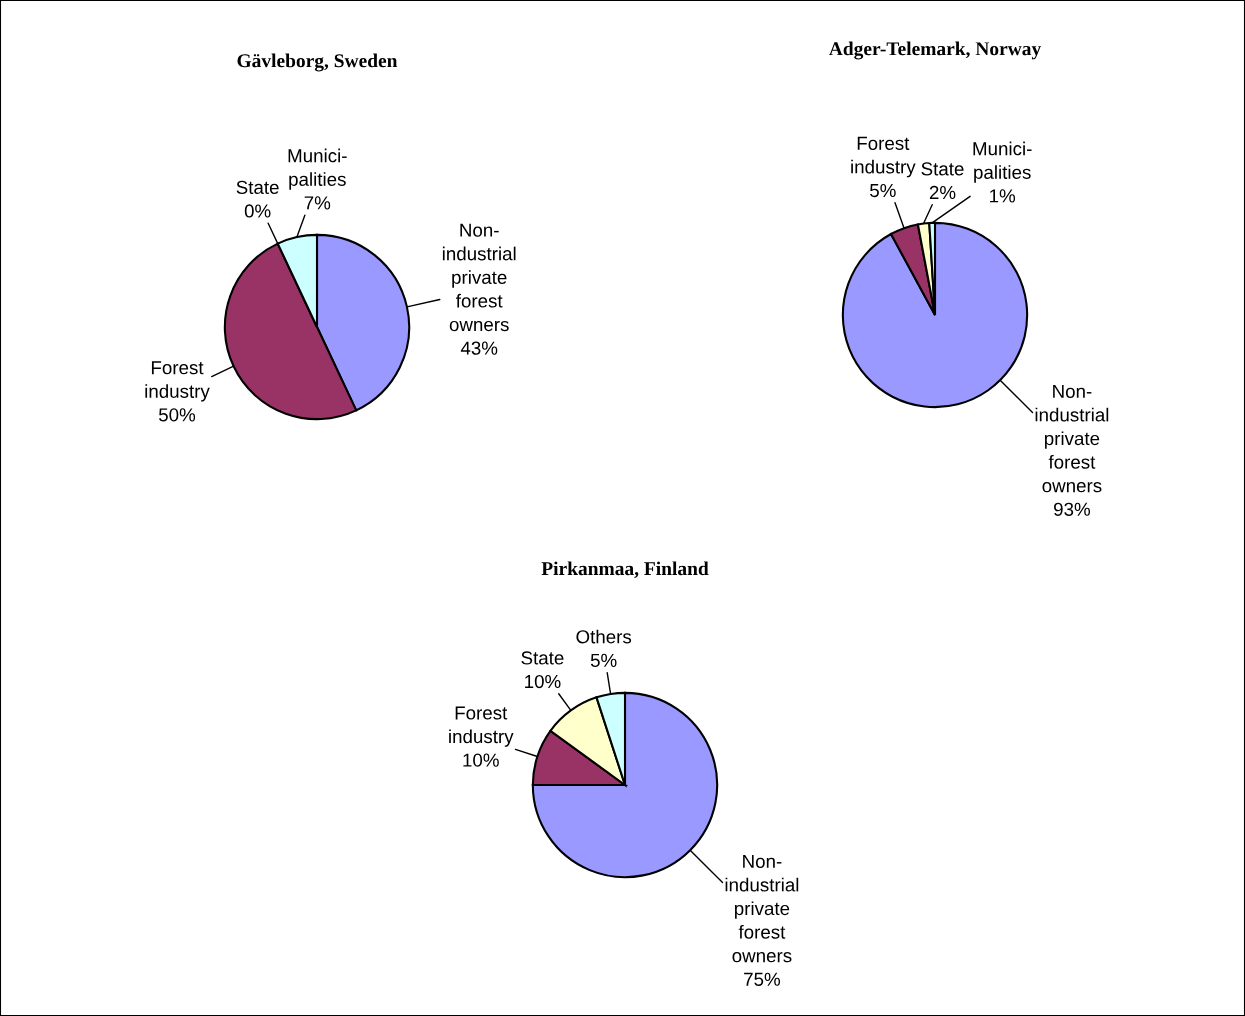 Image resolution: width=1245 pixels, height=1016 pixels. What do you see at coordinates (257, 211) in the screenshot?
I see `text: 0%` at bounding box center [257, 211].